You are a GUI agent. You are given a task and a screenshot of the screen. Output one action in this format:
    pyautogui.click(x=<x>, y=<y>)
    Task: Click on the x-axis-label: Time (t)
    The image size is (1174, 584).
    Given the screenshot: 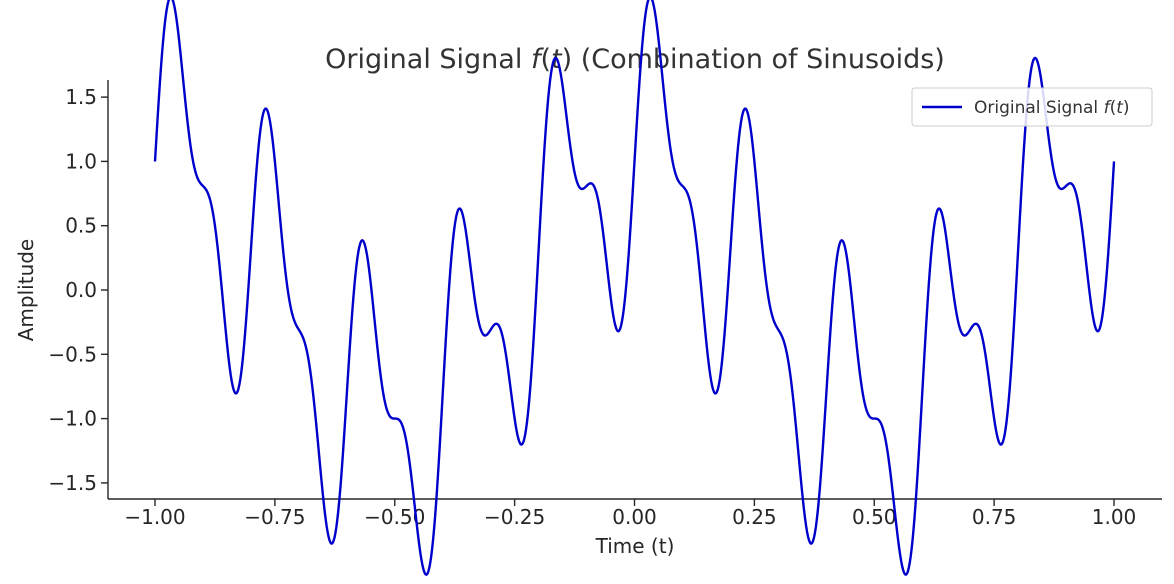 What is the action you would take?
    pyautogui.click(x=635, y=546)
    